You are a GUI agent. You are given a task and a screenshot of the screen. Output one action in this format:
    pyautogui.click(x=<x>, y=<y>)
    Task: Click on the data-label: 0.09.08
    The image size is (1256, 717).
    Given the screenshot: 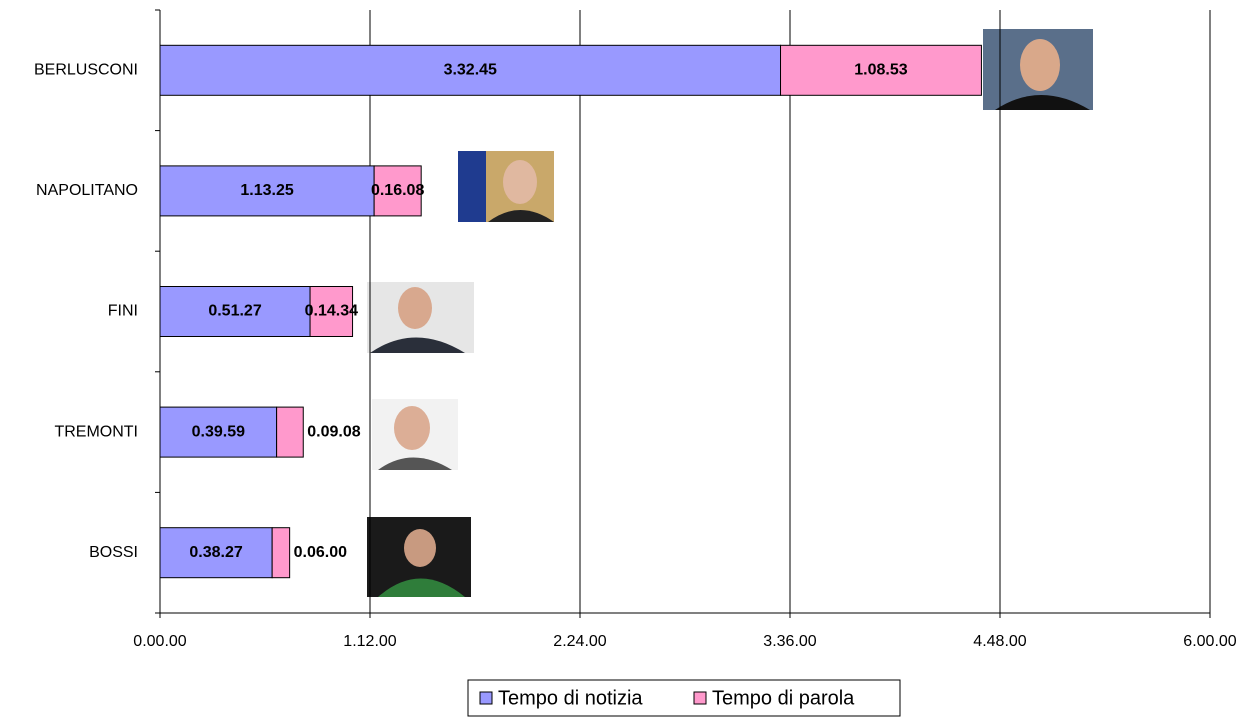 What is the action you would take?
    pyautogui.click(x=333, y=431)
    